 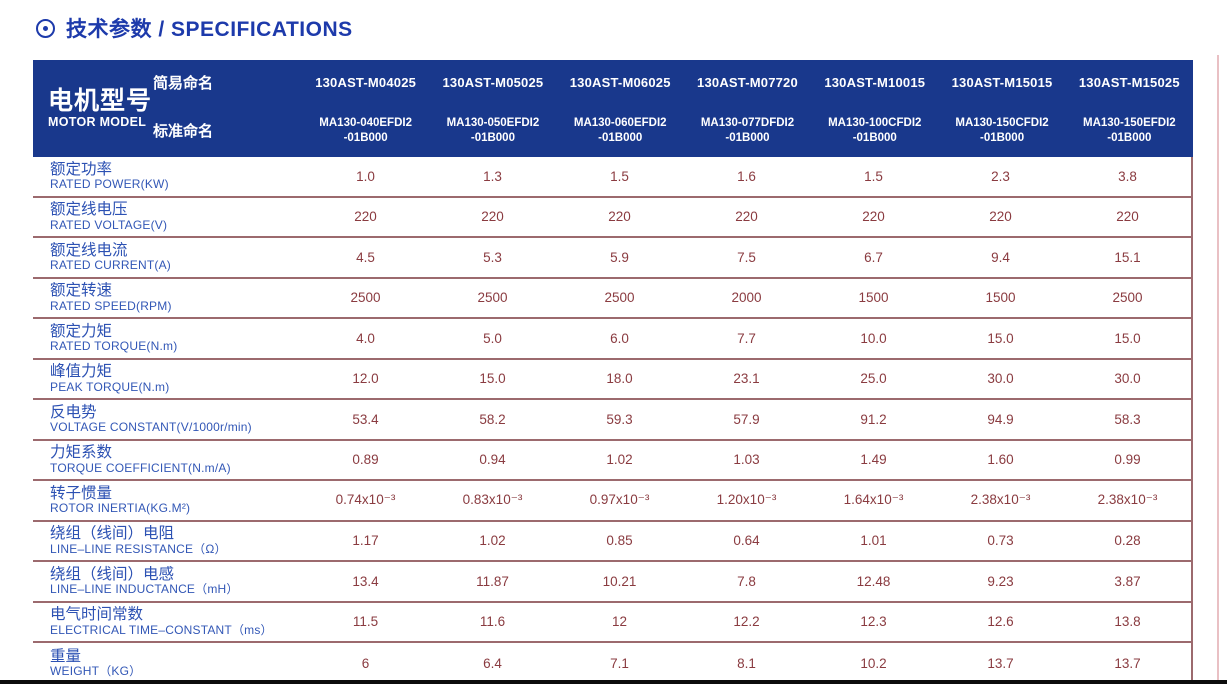 I want to click on model-standard-name: MA130-150CFDI2 -01B000, so click(x=1001, y=130).